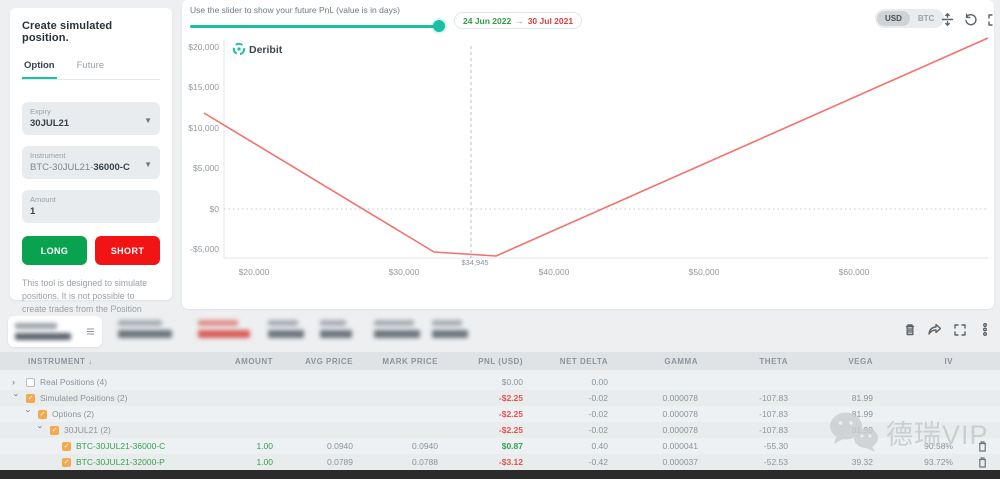 This screenshot has width=1000, height=479. Describe the element at coordinates (775, 462) in the screenshot. I see `cell-theta: -52.53` at that location.